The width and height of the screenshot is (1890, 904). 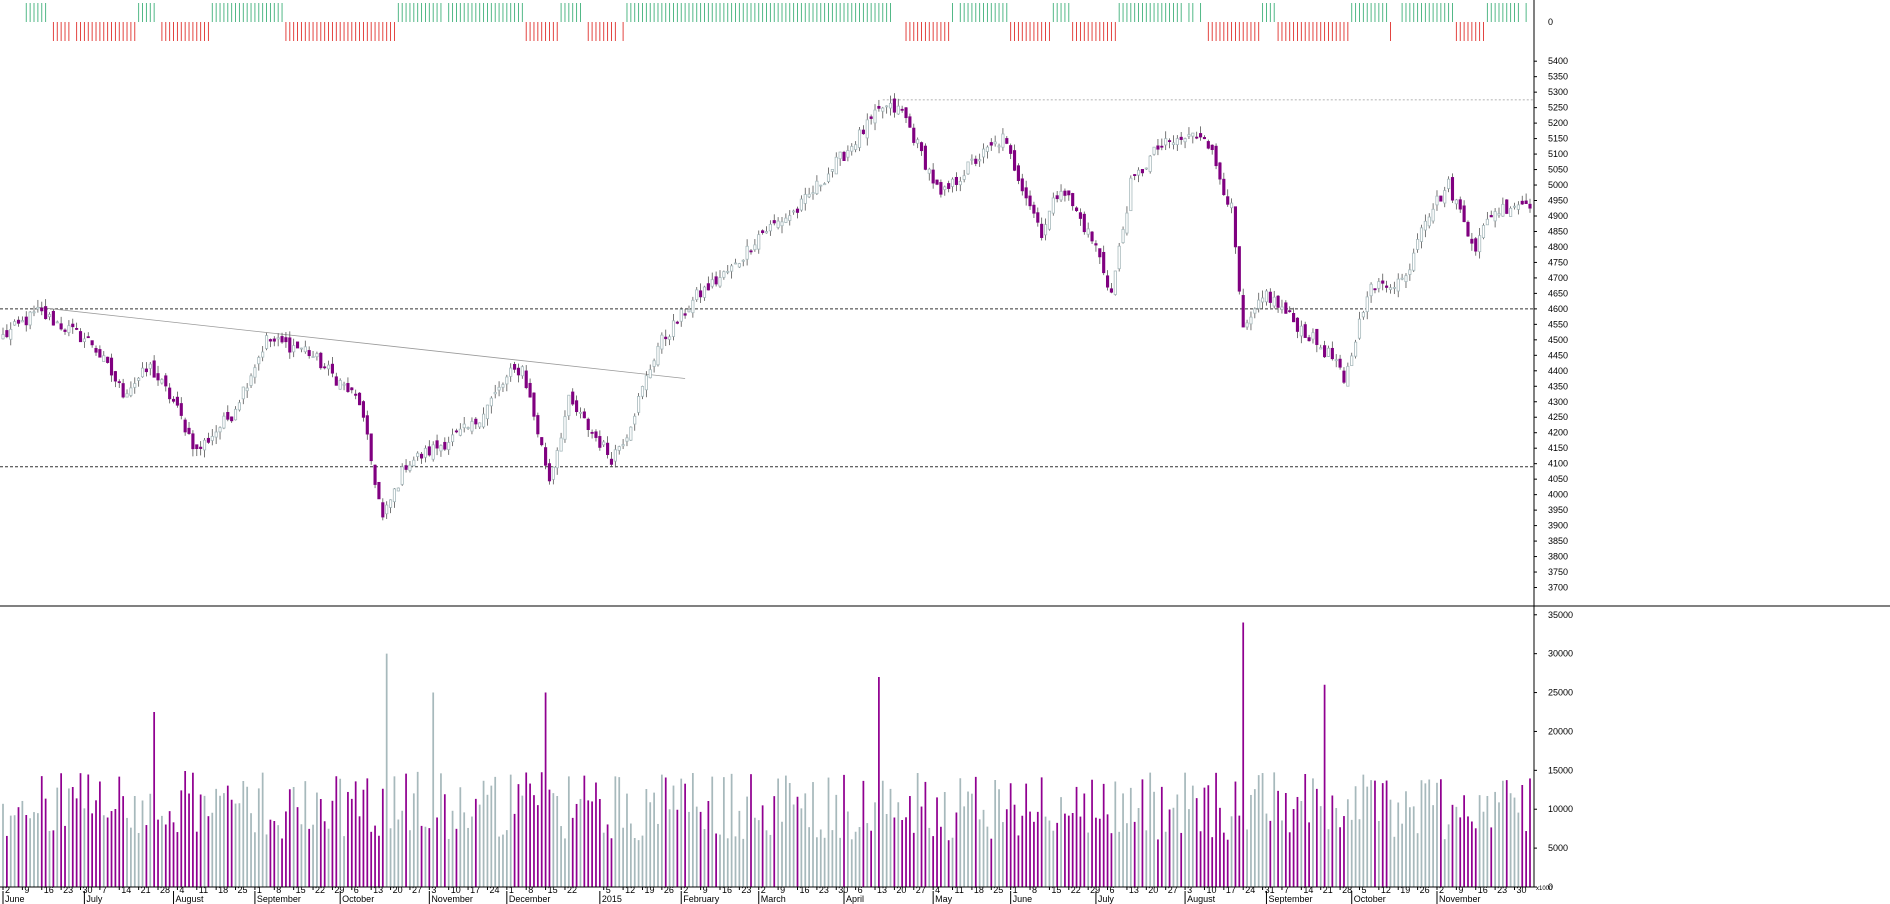 I want to click on price-tick-label: 4600, so click(x=1558, y=309).